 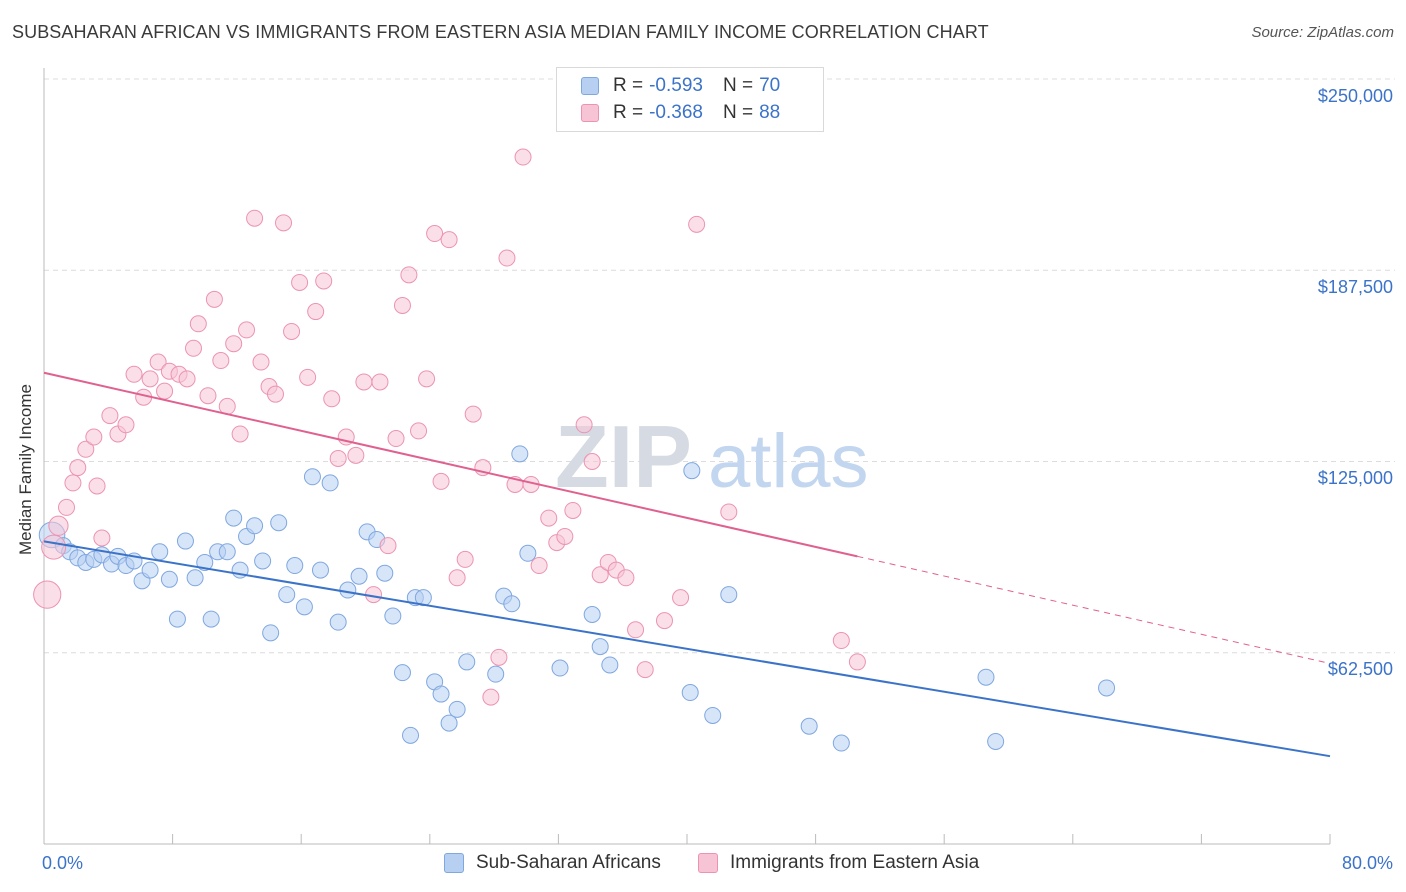 What do you see at coordinates (855, 862) in the screenshot?
I see `series-legend-label: Immigrants from Eastern Asia` at bounding box center [855, 862].